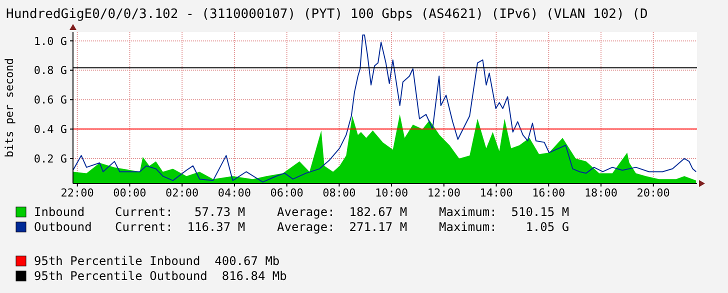 The height and width of the screenshot is (293, 728). Describe the element at coordinates (59, 212) in the screenshot. I see `legend-label: Inbound` at that location.